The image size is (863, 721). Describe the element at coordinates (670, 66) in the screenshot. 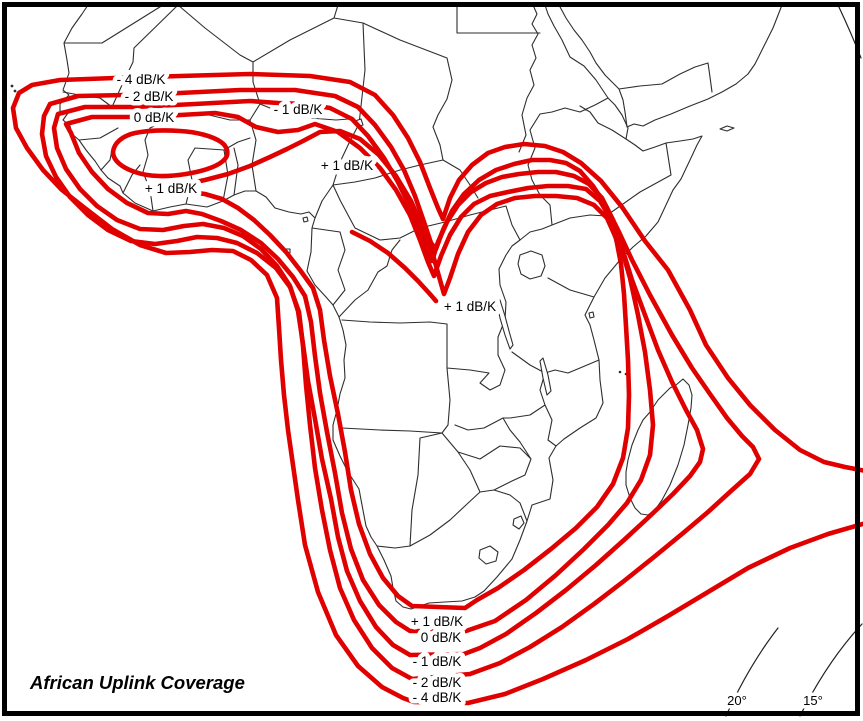

I see `arabia-coastline` at that location.